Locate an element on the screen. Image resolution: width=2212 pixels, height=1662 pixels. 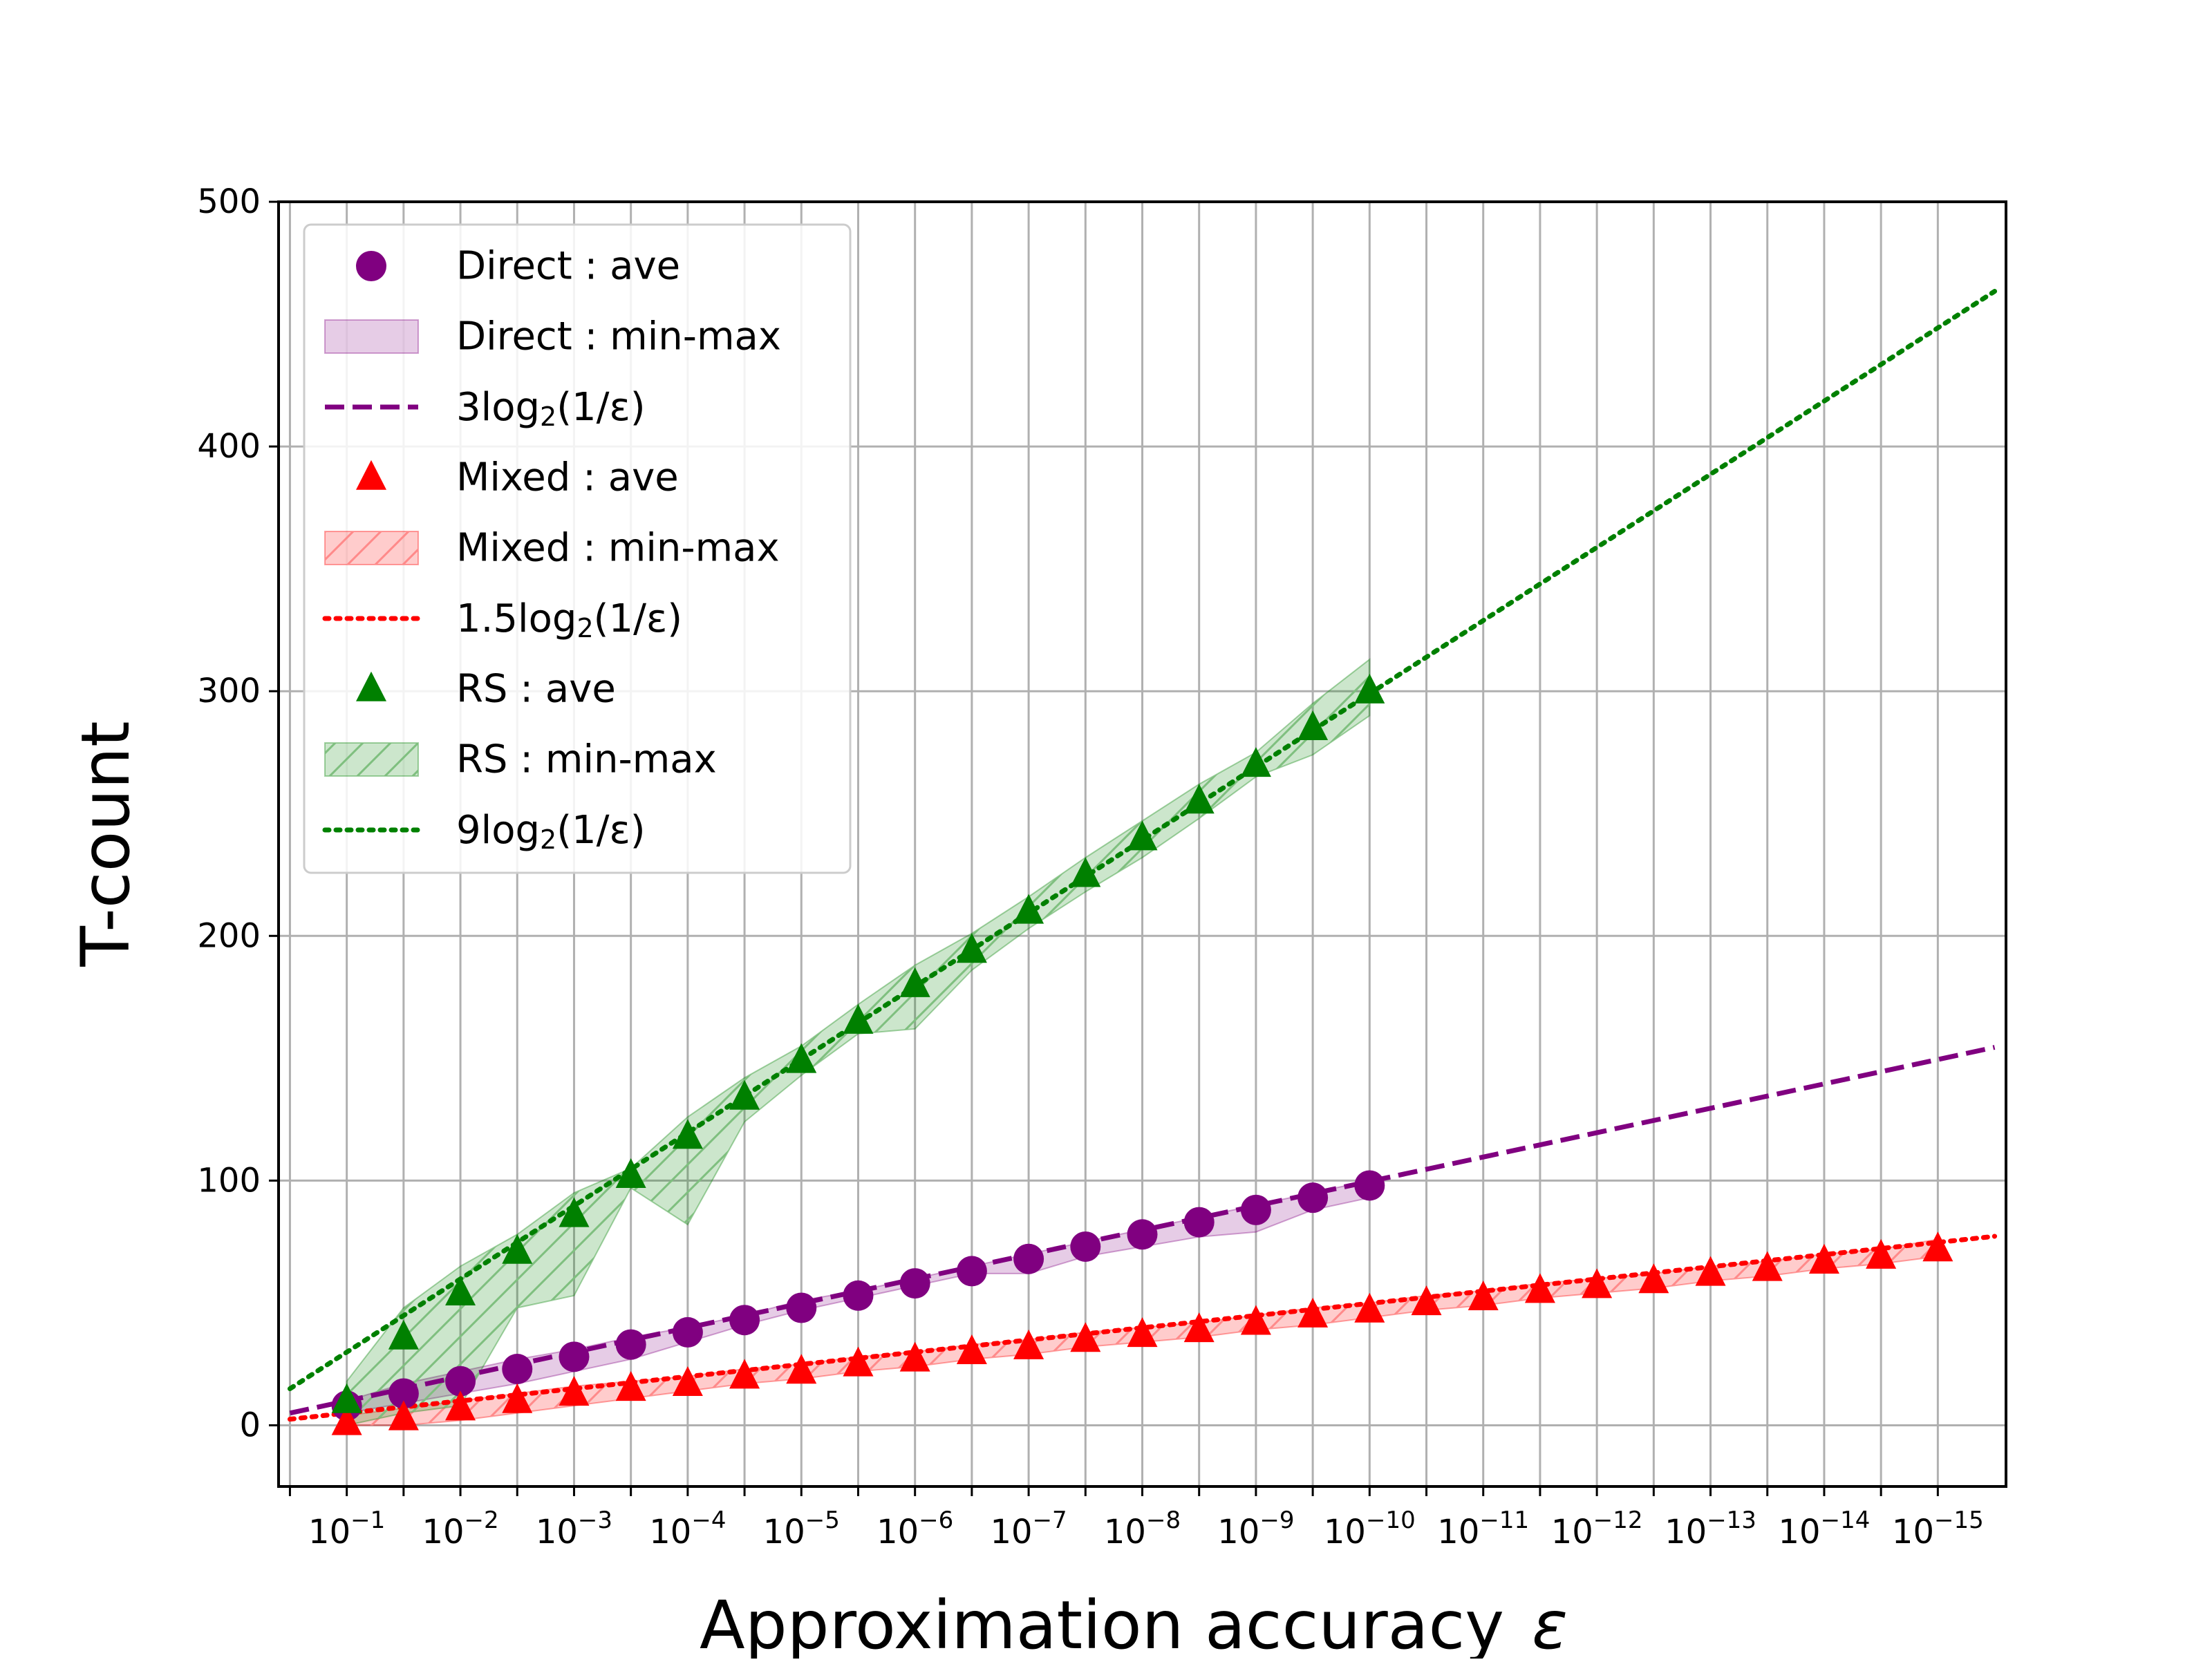
x-tick-label: 10⁻¹ is located at coordinates (347, 1529).